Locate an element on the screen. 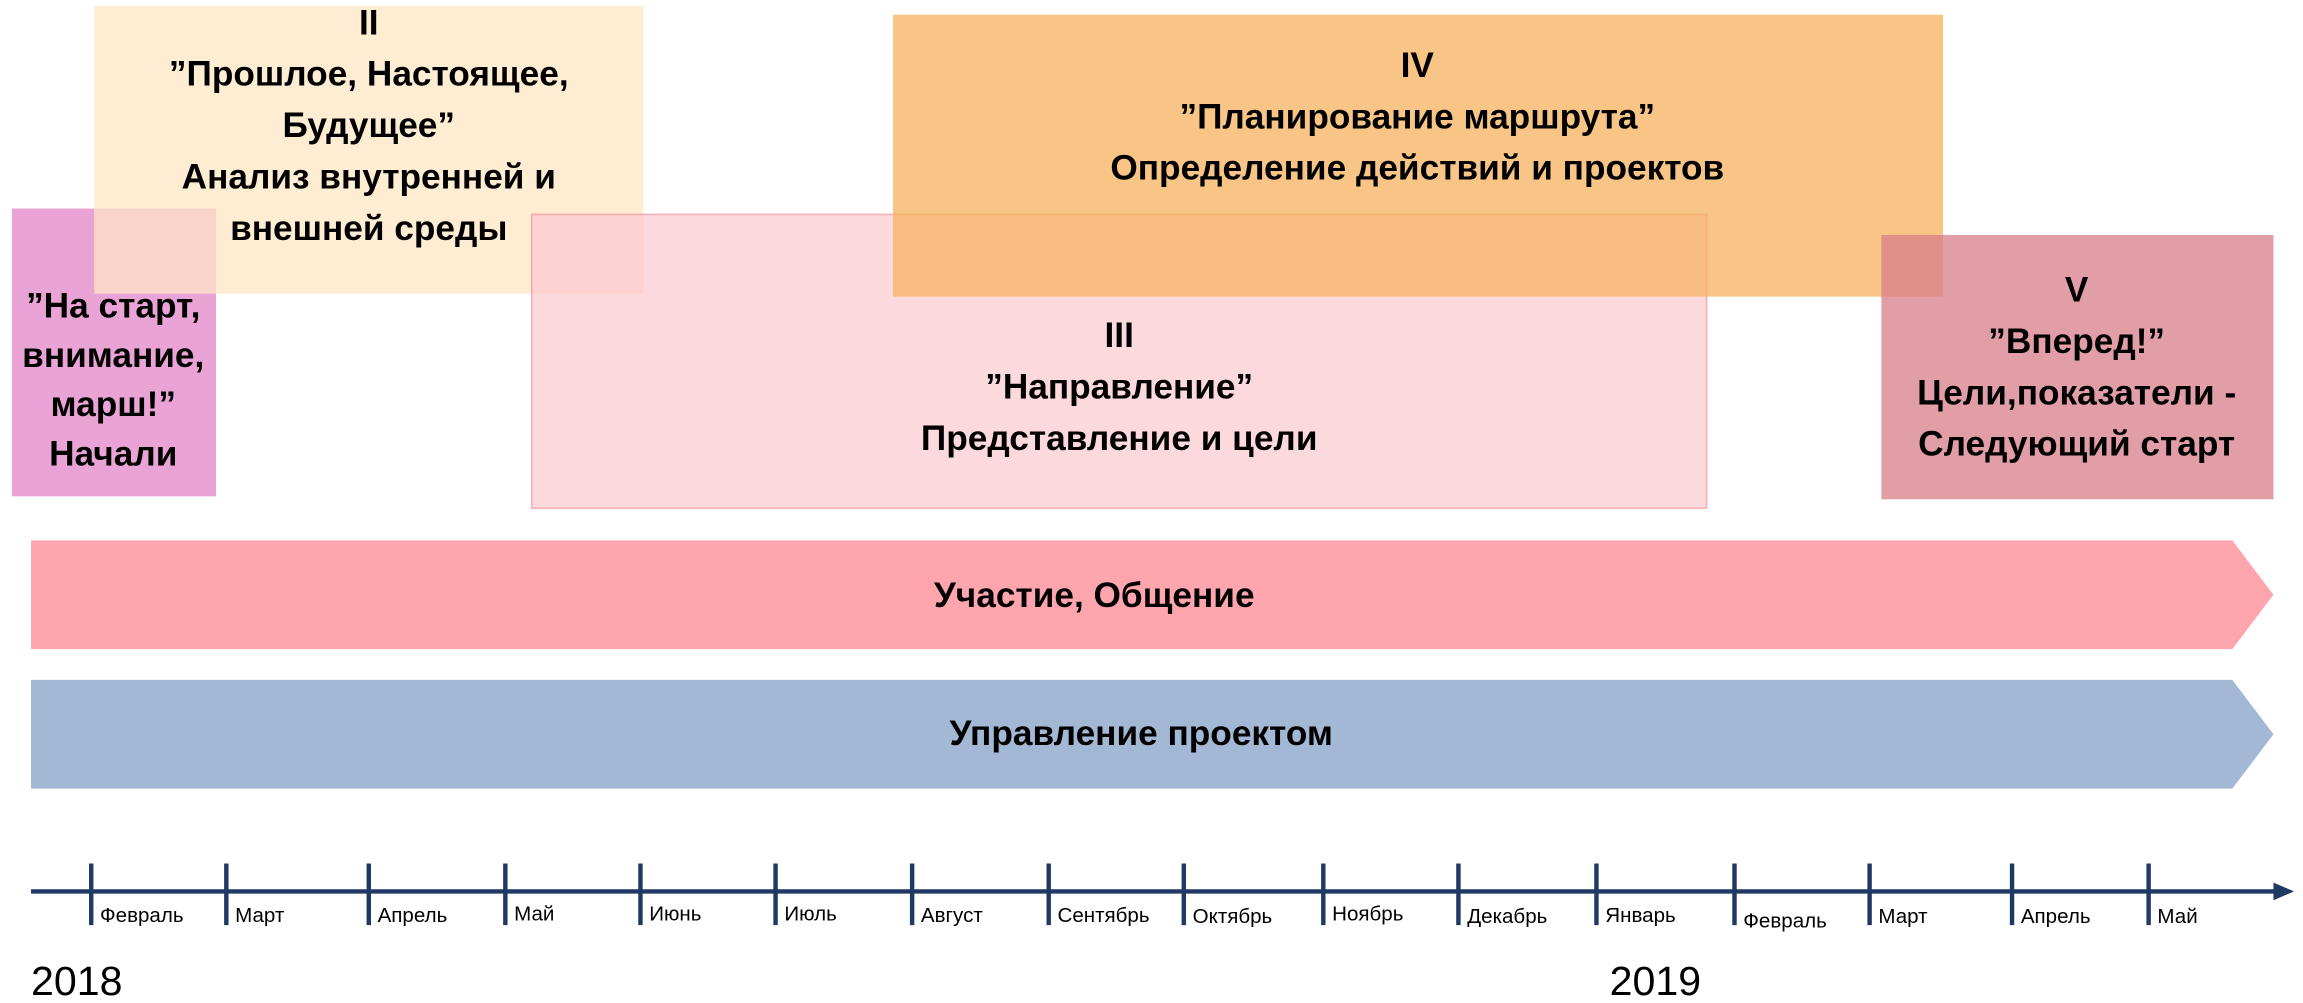 The height and width of the screenshot is (1003, 2303). month-label: Январь is located at coordinates (1640, 915).